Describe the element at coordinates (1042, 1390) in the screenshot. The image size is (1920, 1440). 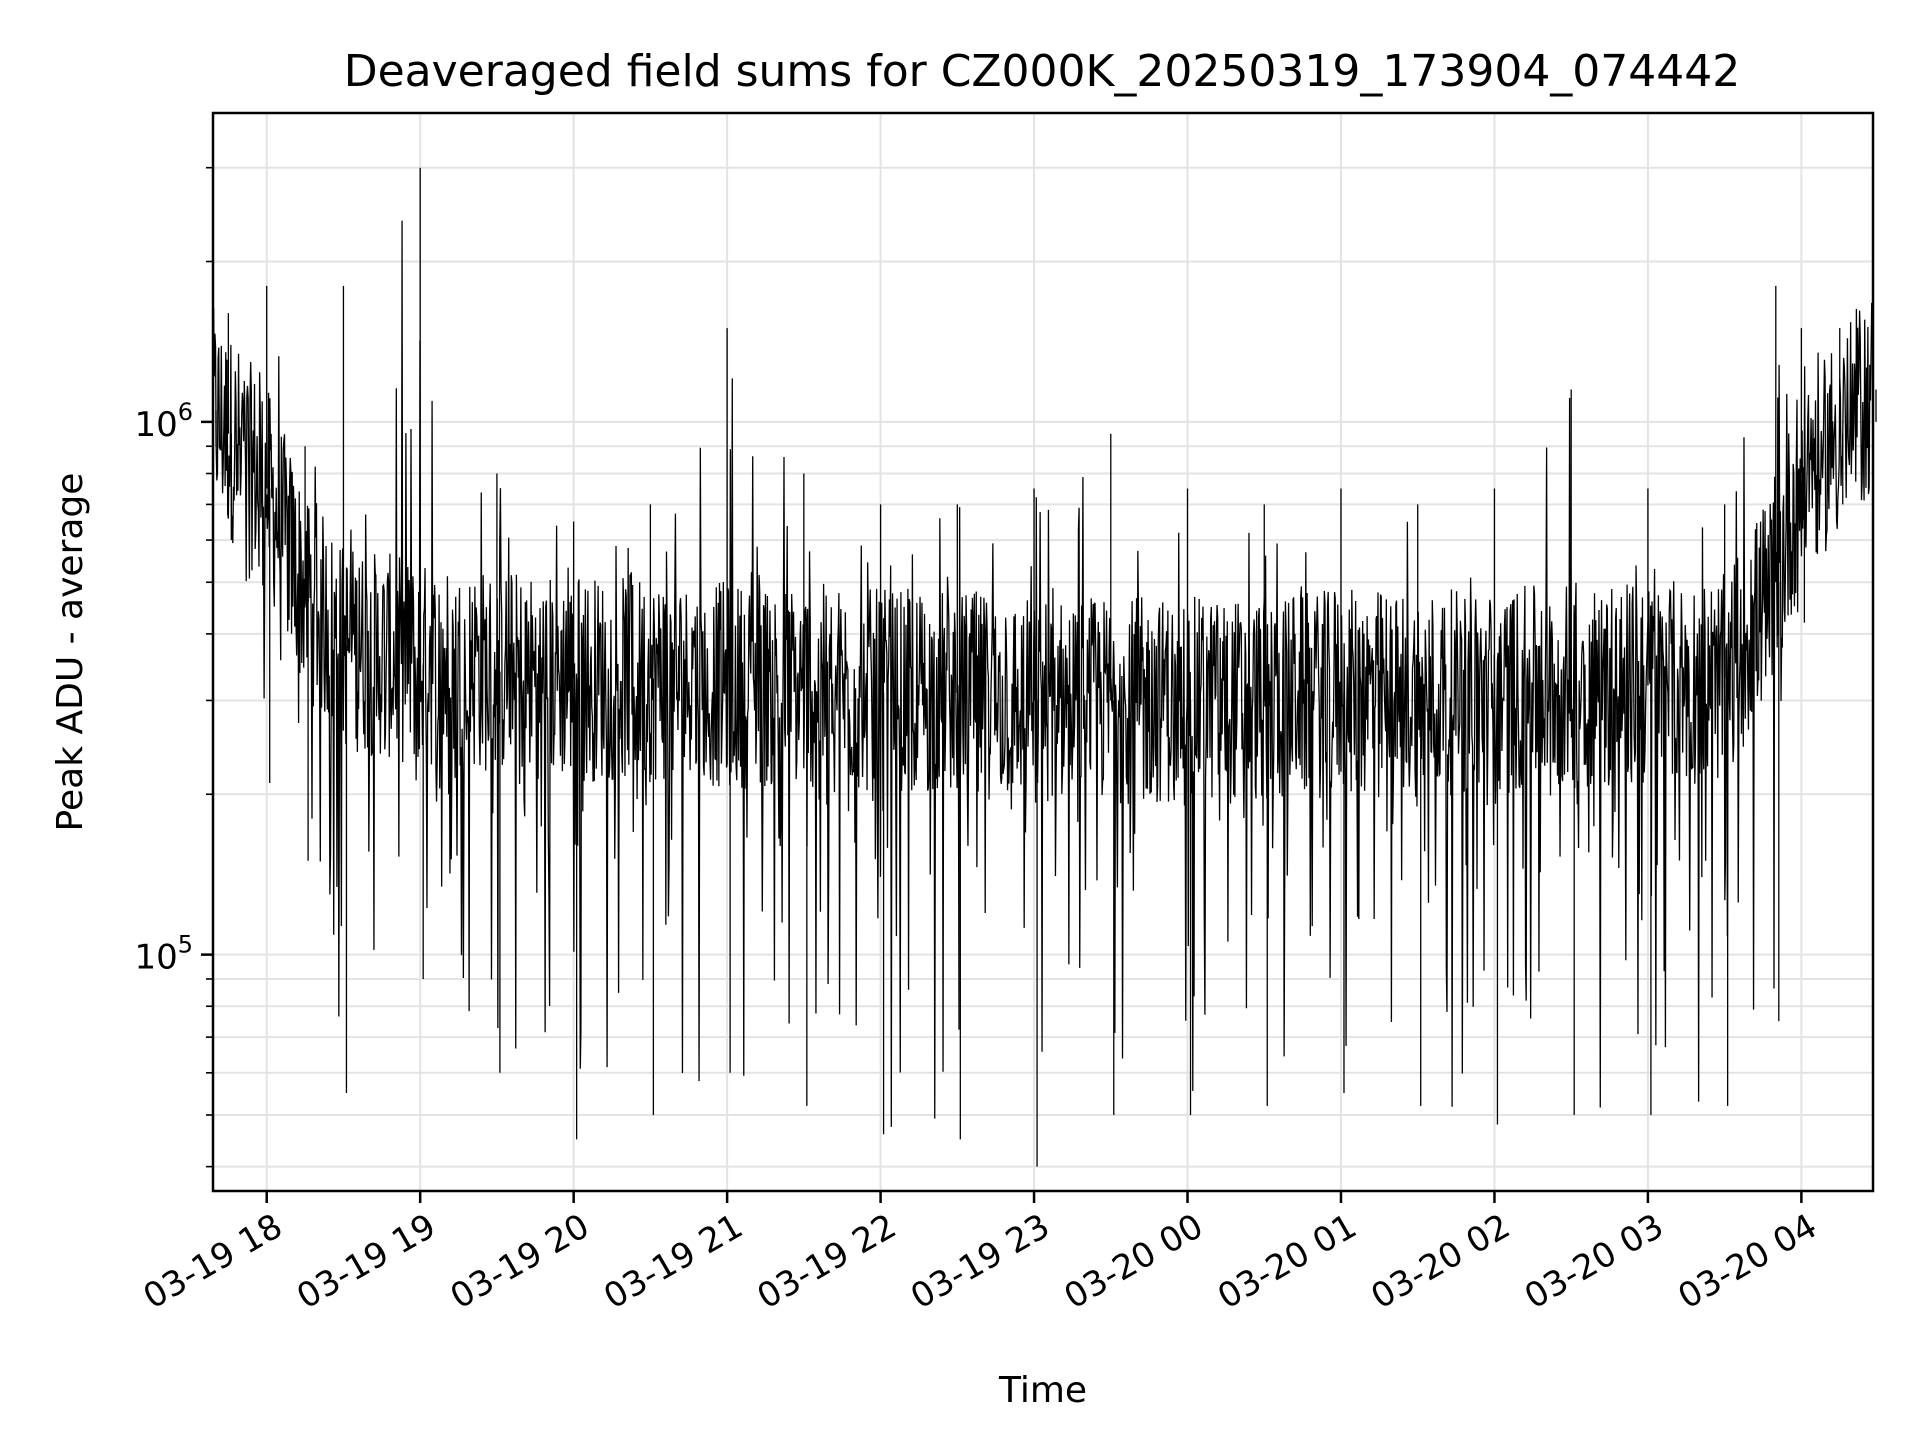
I see `x-axis-label: Time` at that location.